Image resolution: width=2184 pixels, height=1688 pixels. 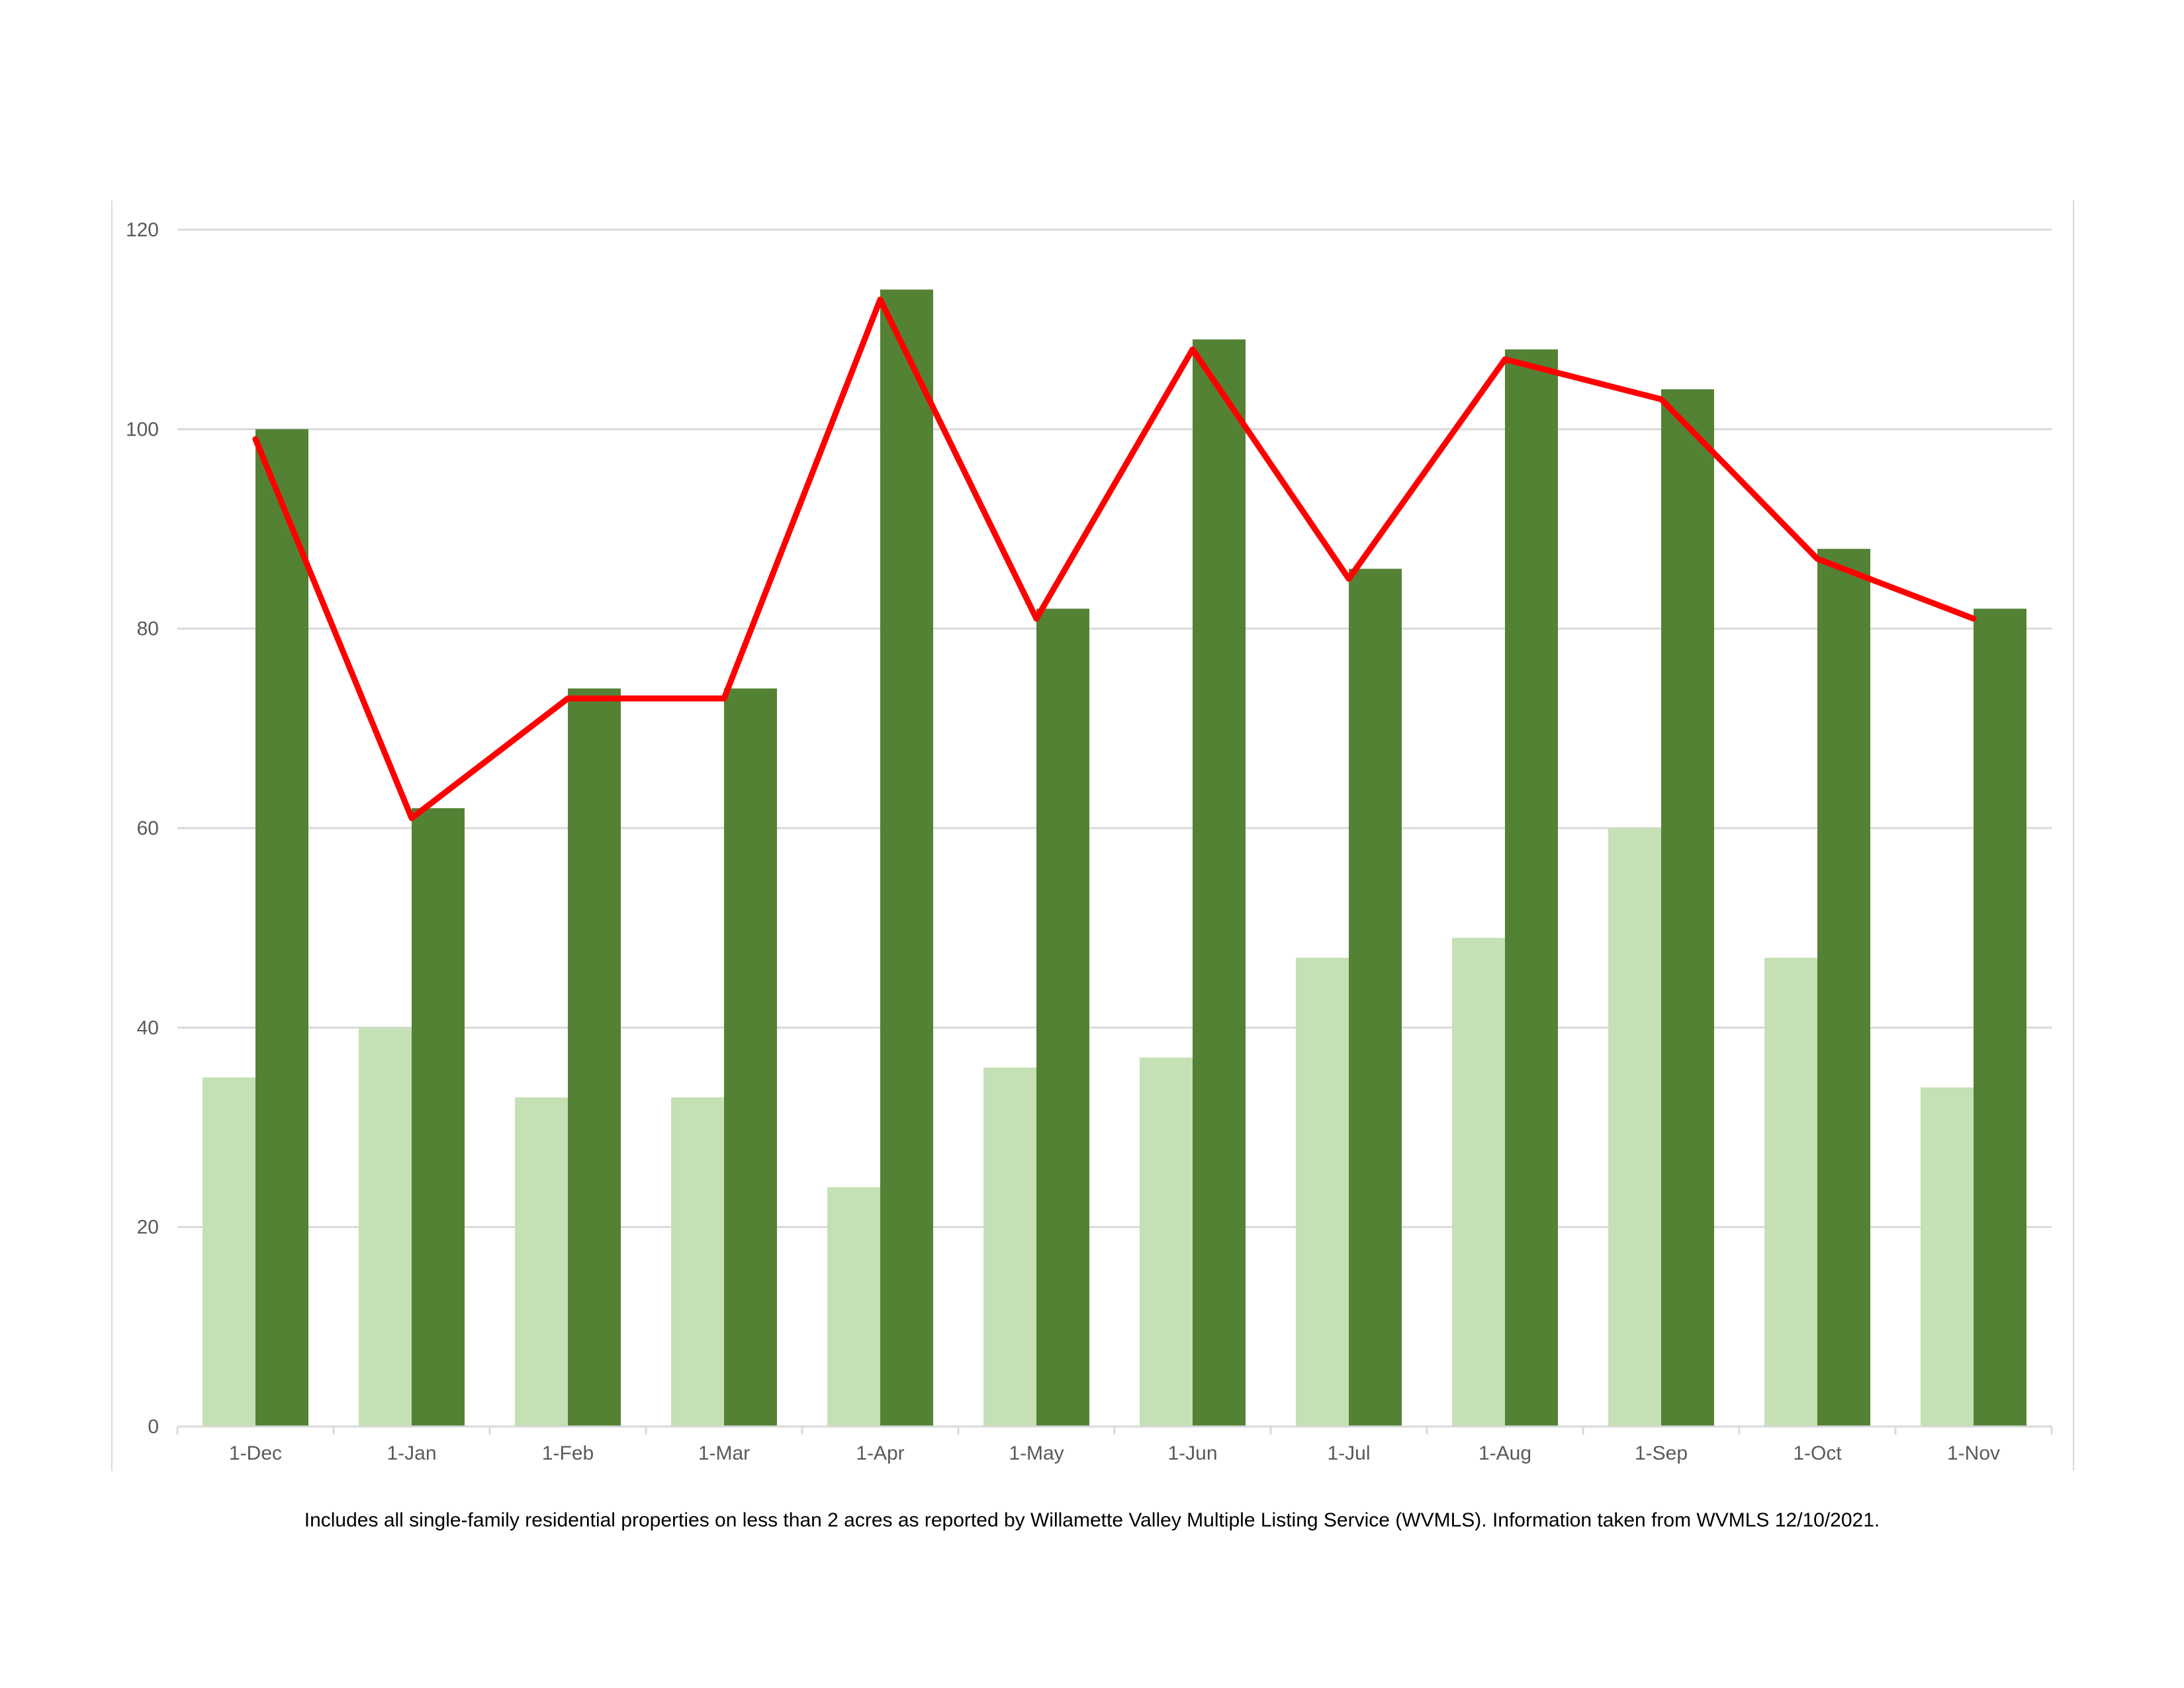 What do you see at coordinates (148, 1028) in the screenshot?
I see `y-tick-label-40: 40` at bounding box center [148, 1028].